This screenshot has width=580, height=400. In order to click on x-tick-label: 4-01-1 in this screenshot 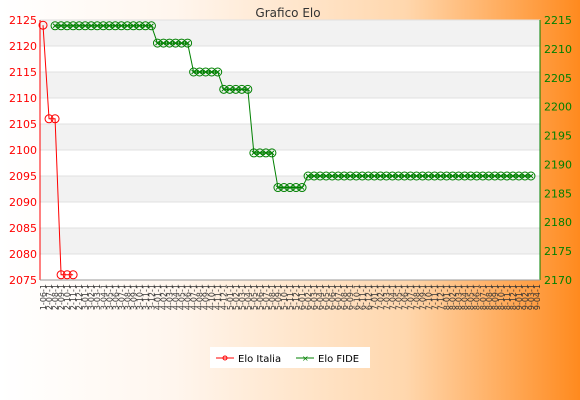, I will do `click(157, 297)`.